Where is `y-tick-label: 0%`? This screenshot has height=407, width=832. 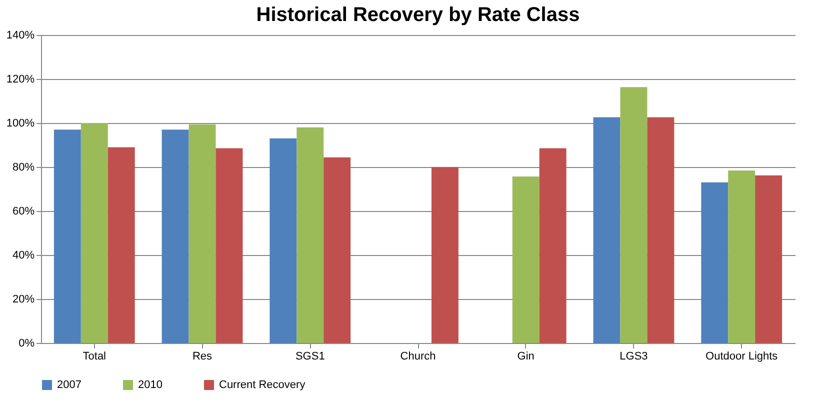
y-tick-label: 0% is located at coordinates (26, 344).